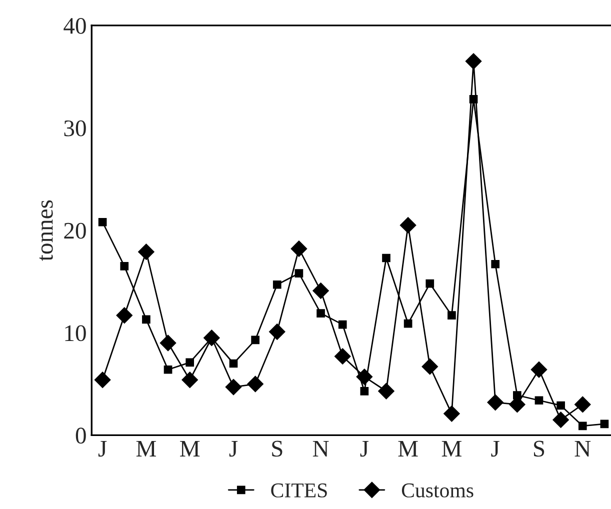 This screenshot has height=509, width=611. Describe the element at coordinates (75, 128) in the screenshot. I see `y-tick-label: 30` at that location.